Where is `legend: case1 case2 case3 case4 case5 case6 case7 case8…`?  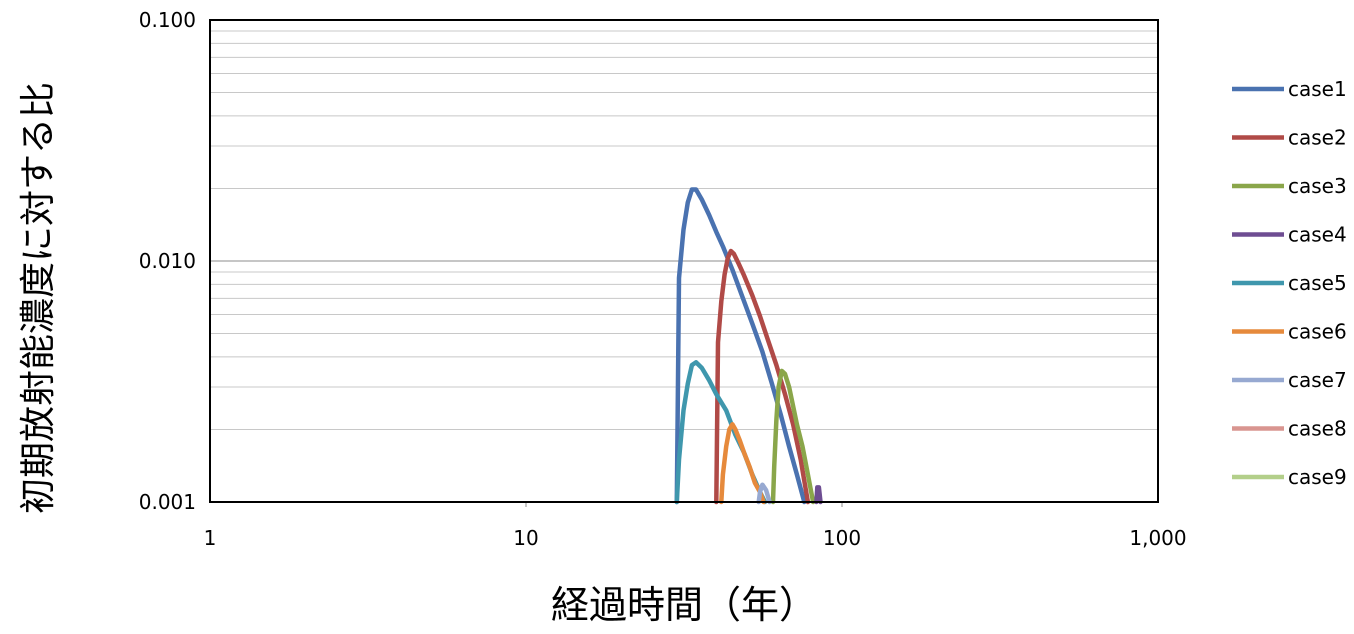 legend: case1 case2 case3 case4 case5 case6 case7 case8… is located at coordinates (1289, 283).